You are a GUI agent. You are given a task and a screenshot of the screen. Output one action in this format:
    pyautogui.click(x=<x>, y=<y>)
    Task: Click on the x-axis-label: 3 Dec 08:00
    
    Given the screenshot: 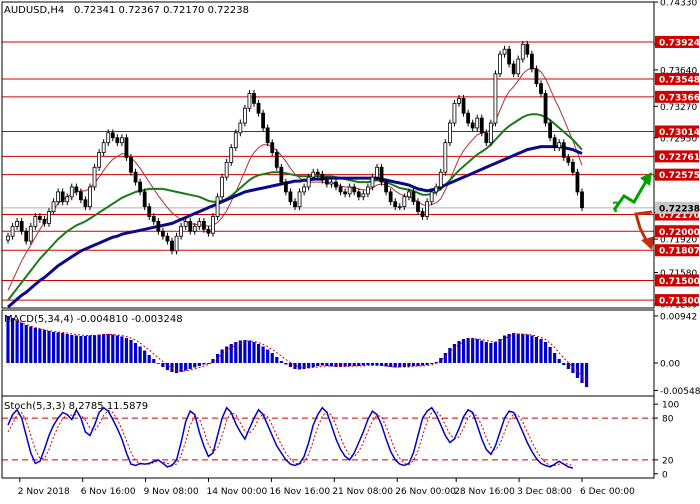 What is the action you would take?
    pyautogui.click(x=544, y=492)
    